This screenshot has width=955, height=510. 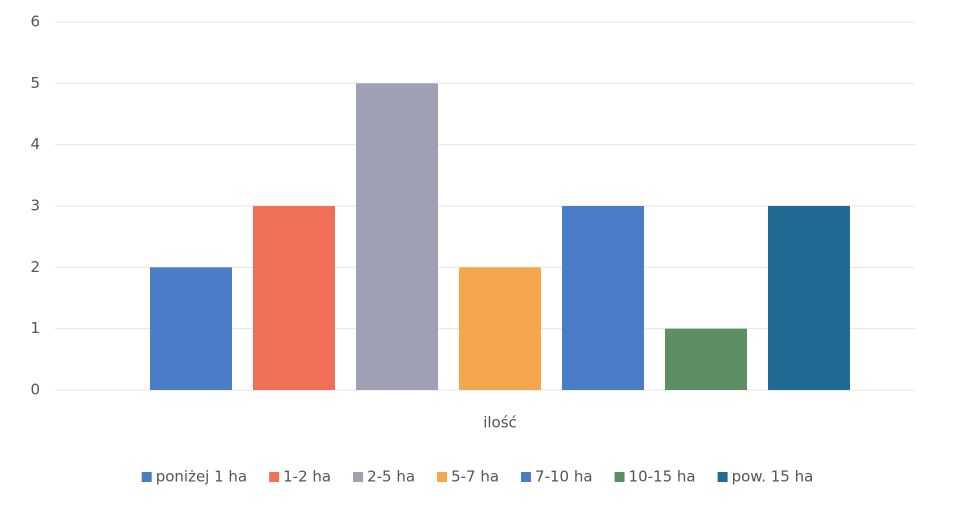 I want to click on y-tick-label: 3, so click(x=35, y=206).